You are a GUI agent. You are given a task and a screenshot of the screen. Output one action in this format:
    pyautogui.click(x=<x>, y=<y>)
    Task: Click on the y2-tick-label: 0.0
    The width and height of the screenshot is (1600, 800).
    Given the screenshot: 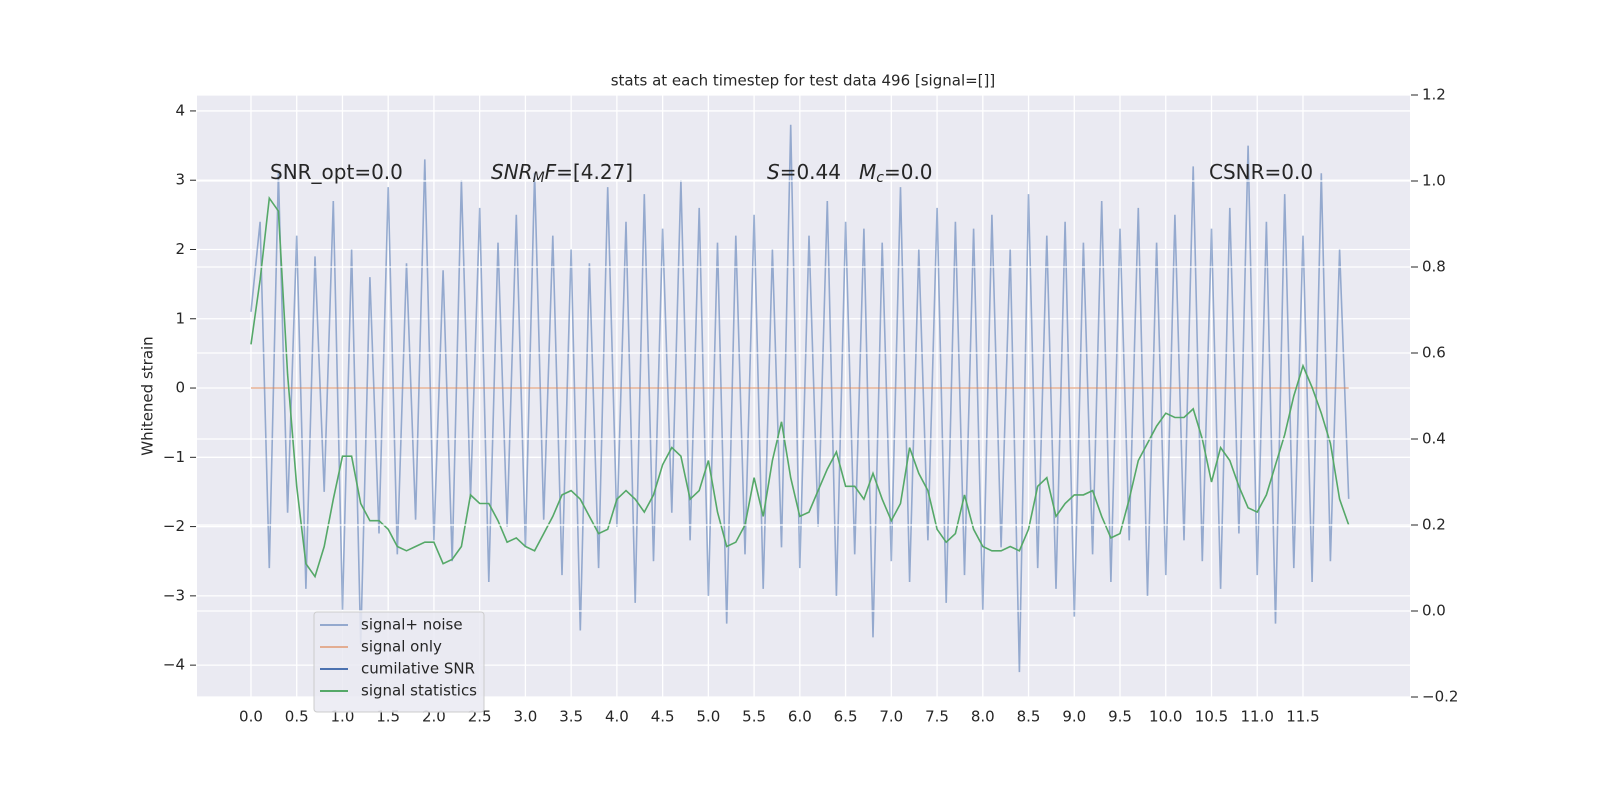 What is the action you would take?
    pyautogui.click(x=1434, y=611)
    